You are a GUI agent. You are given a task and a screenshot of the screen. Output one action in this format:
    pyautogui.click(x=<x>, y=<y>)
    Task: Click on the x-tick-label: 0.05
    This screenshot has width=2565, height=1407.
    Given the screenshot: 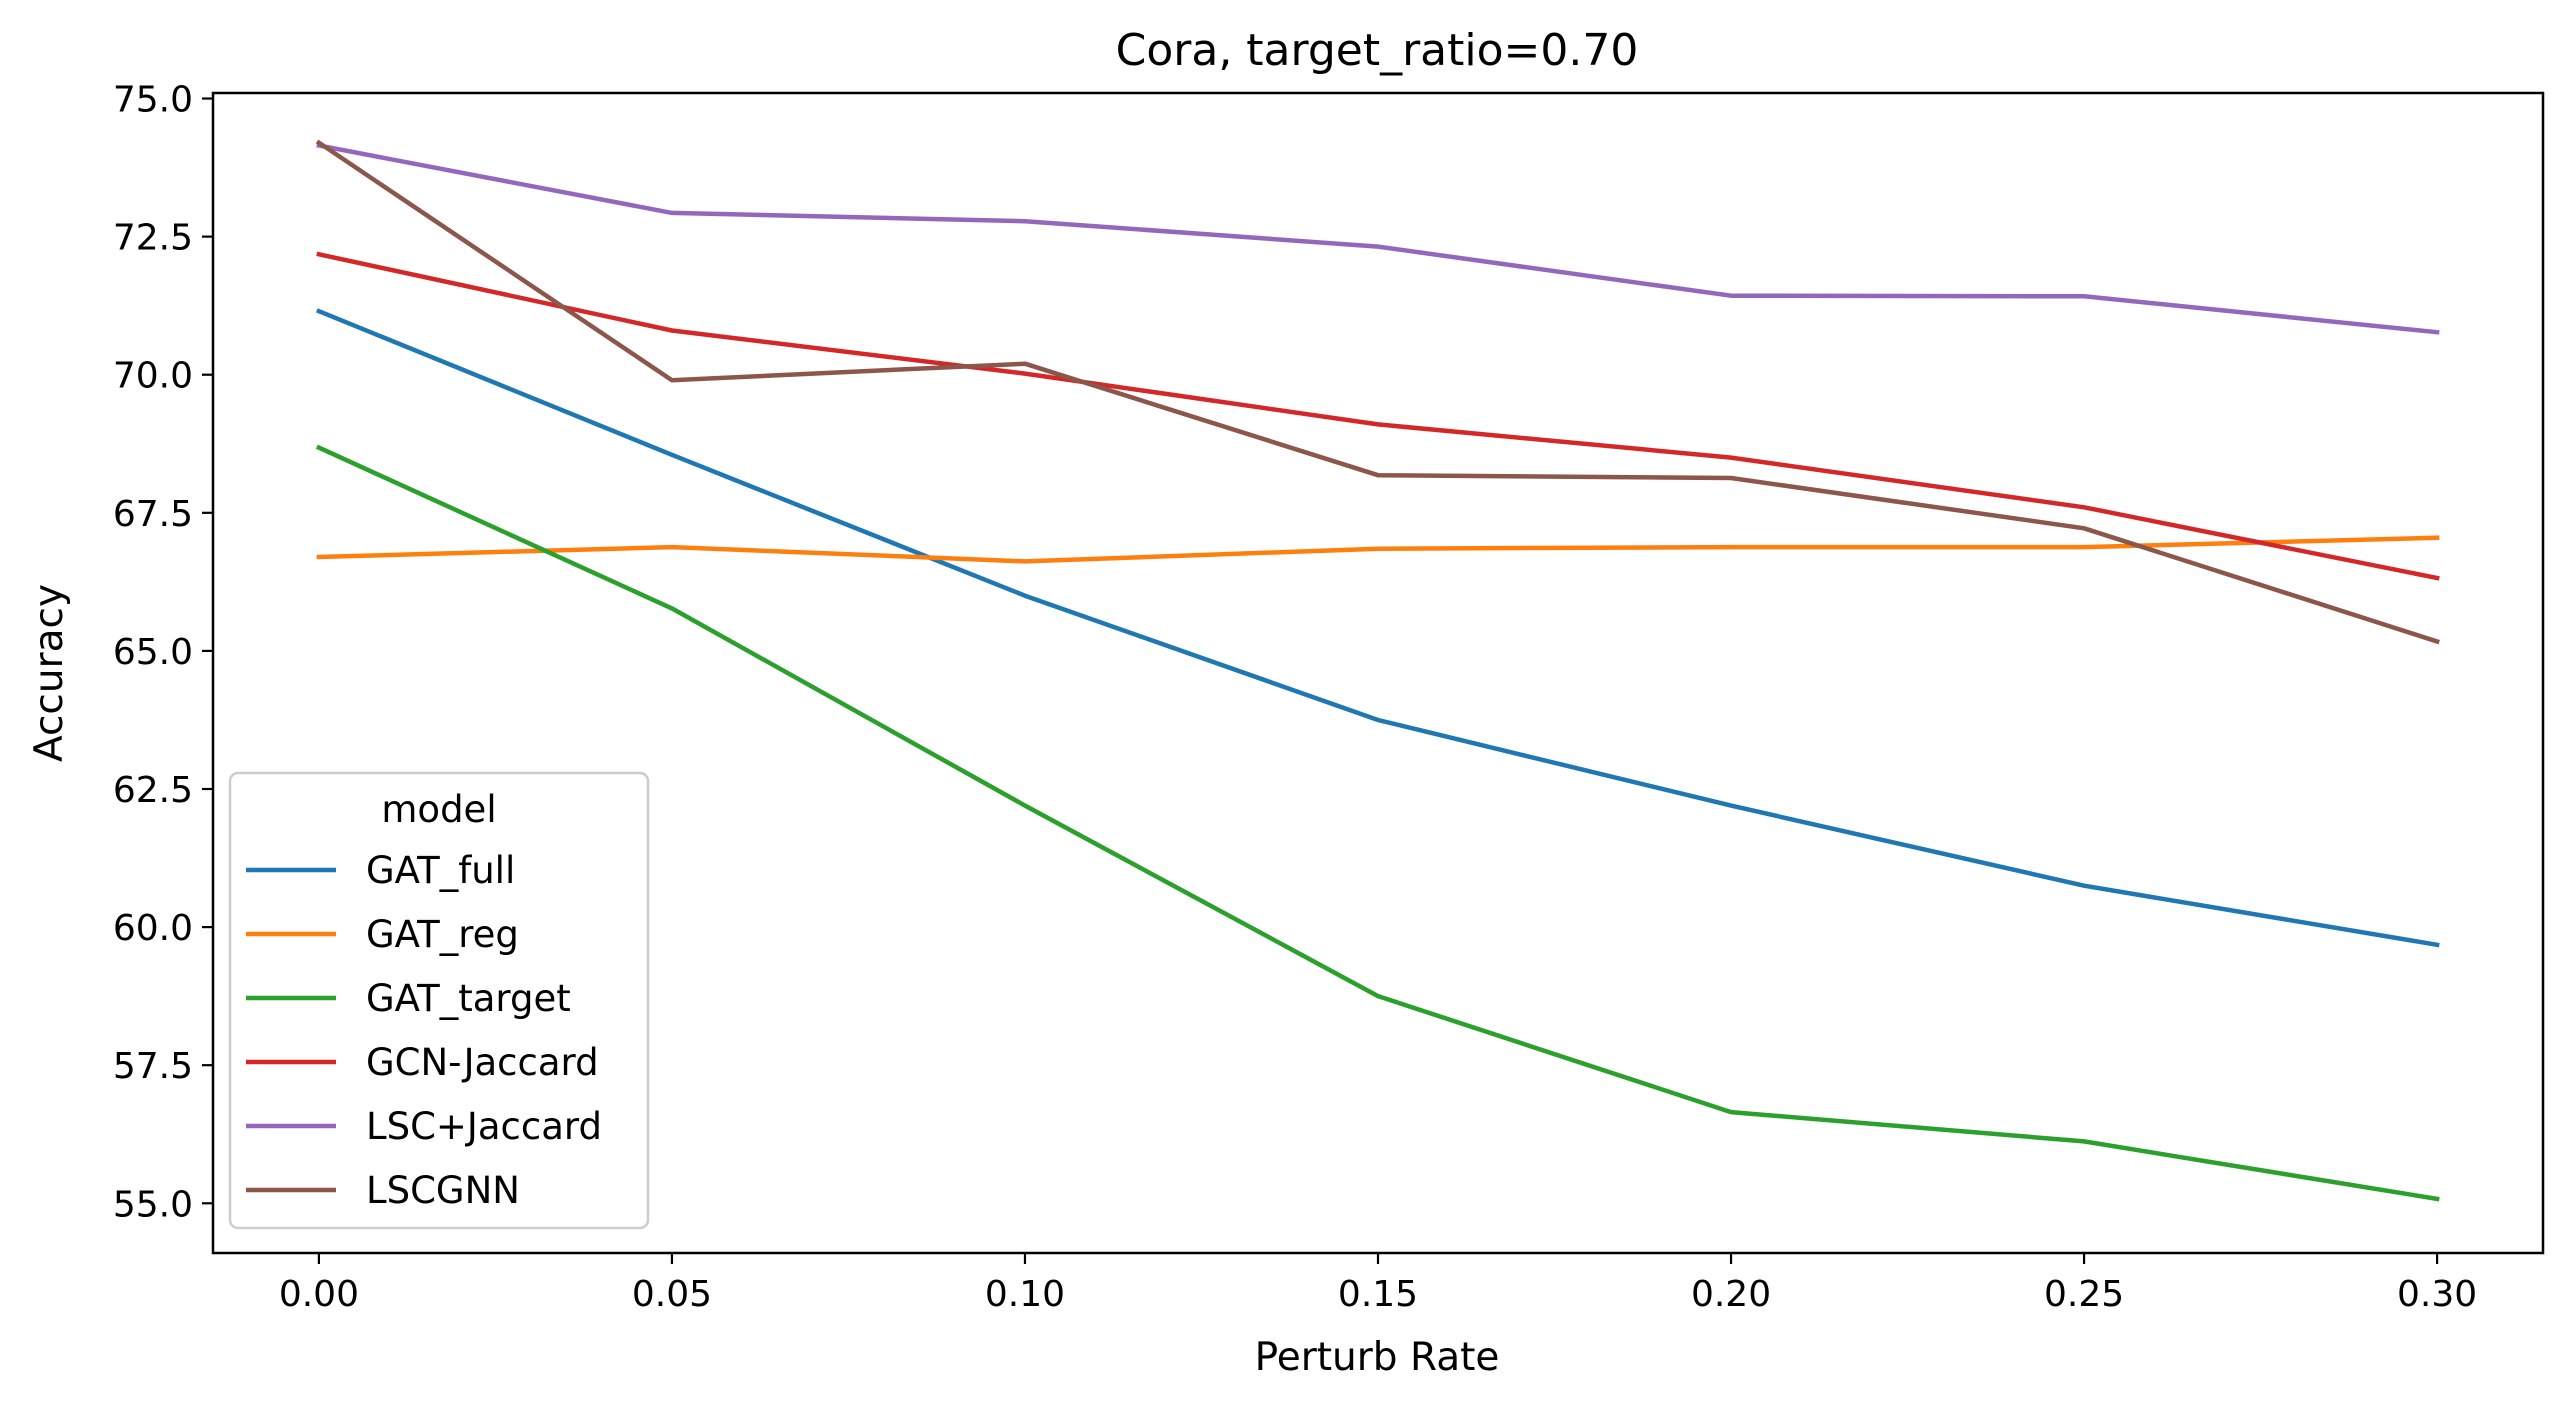 What is the action you would take?
    pyautogui.click(x=672, y=1294)
    